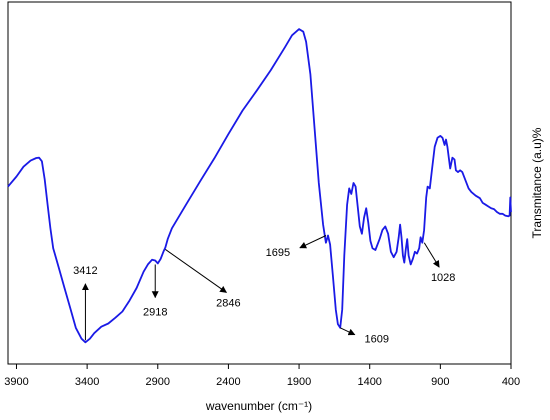 The height and width of the screenshot is (420, 550). I want to click on peak-annotation-1028: 1028, so click(439, 263).